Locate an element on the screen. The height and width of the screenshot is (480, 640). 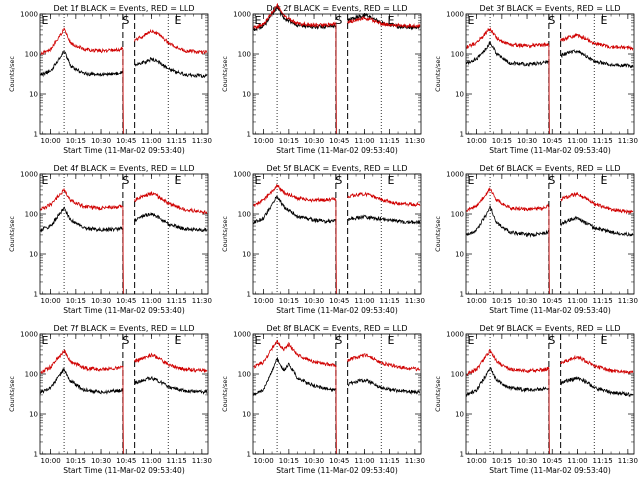
panel-title: Det 5f BLACK = Events, RED = LLD is located at coordinates (336, 168).